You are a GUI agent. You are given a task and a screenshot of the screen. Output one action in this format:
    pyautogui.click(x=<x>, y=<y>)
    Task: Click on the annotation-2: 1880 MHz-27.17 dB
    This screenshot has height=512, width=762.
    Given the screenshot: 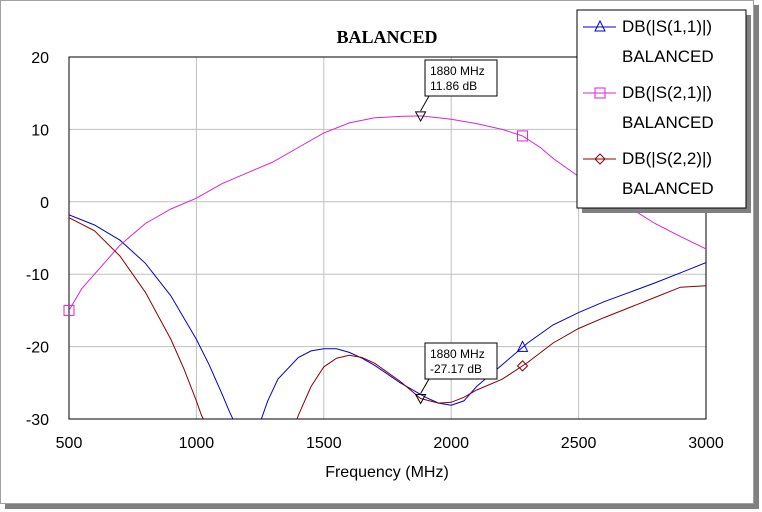 What is the action you would take?
    pyautogui.click(x=456, y=373)
    